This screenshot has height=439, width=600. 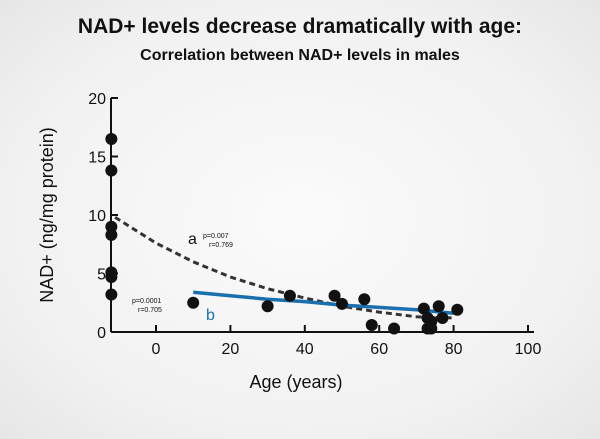 What do you see at coordinates (300, 55) in the screenshot?
I see `chart-subtitle: Correlation between NAD+ levels in males` at bounding box center [300, 55].